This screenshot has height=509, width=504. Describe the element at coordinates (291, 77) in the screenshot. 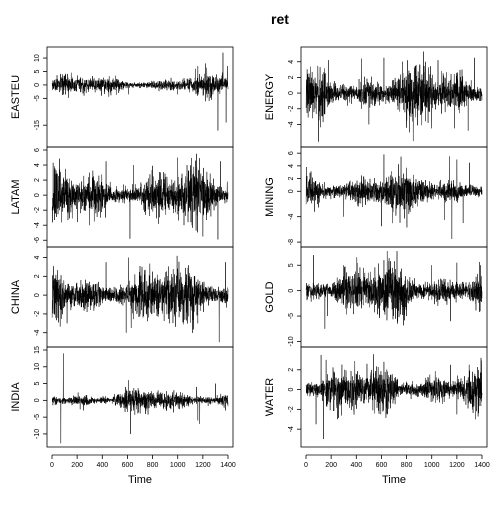

I see `ytick-label-energy: 2` at that location.